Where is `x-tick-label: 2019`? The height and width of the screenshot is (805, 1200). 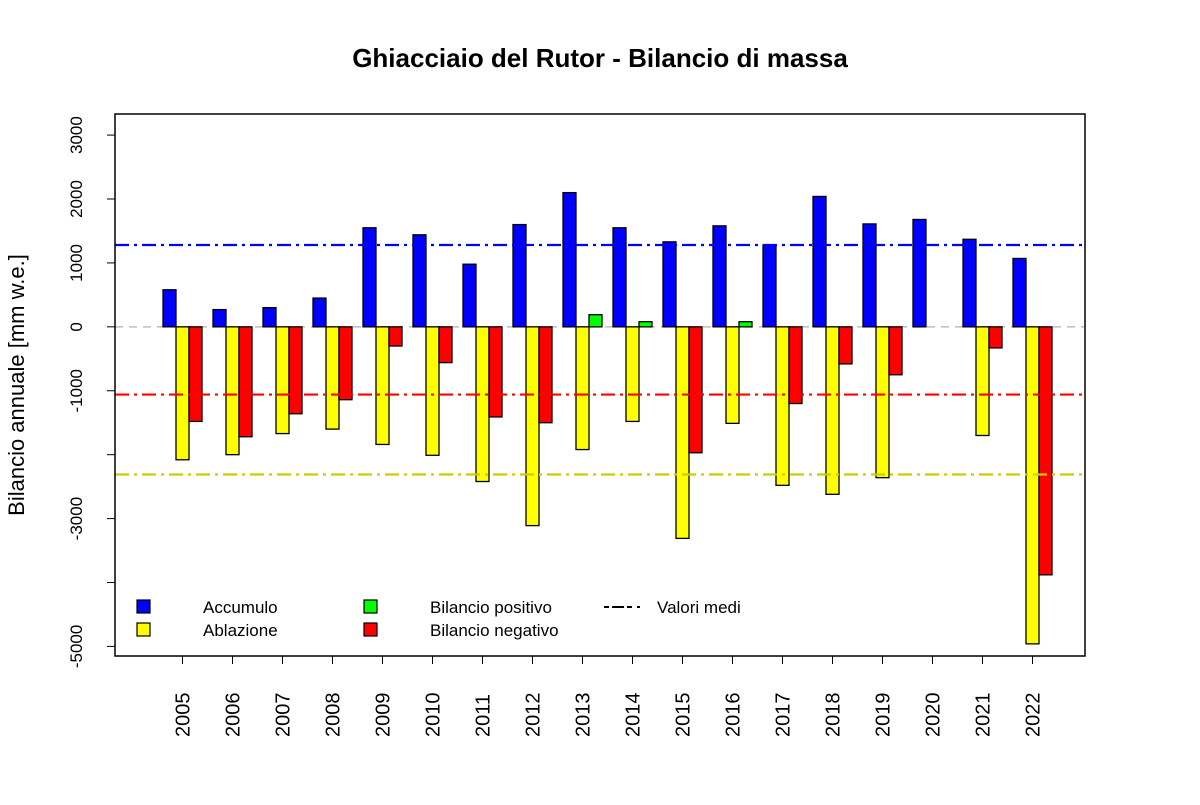 x-tick-label: 2019 is located at coordinates (884, 715).